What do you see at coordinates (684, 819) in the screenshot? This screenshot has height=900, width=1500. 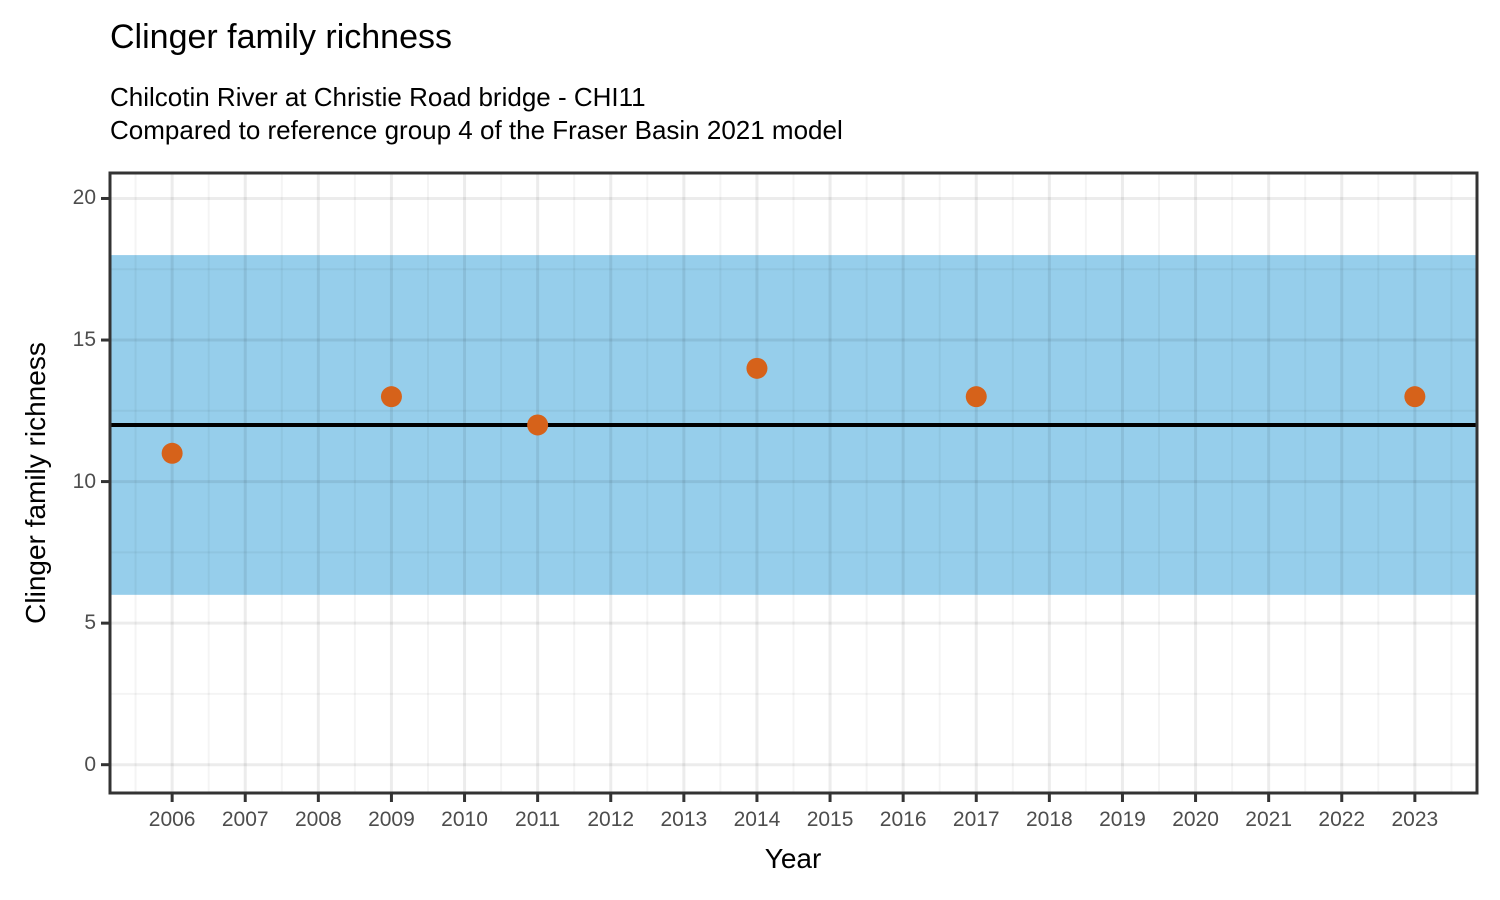 I see `x-tick-label: 2013` at bounding box center [684, 819].